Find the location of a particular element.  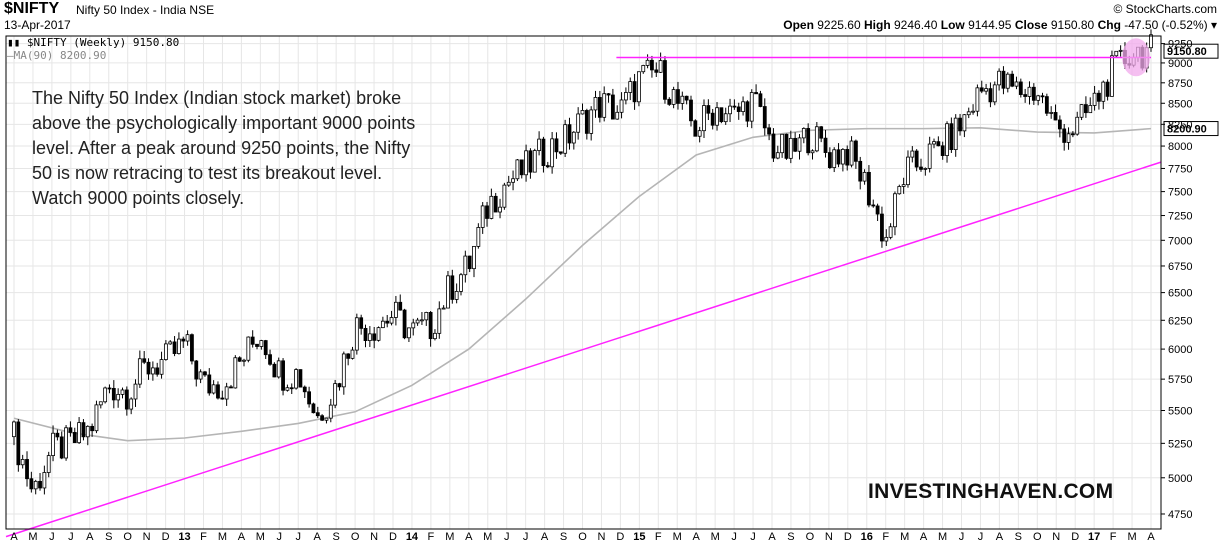

y-tick-label: 7750 is located at coordinates (1180, 169).